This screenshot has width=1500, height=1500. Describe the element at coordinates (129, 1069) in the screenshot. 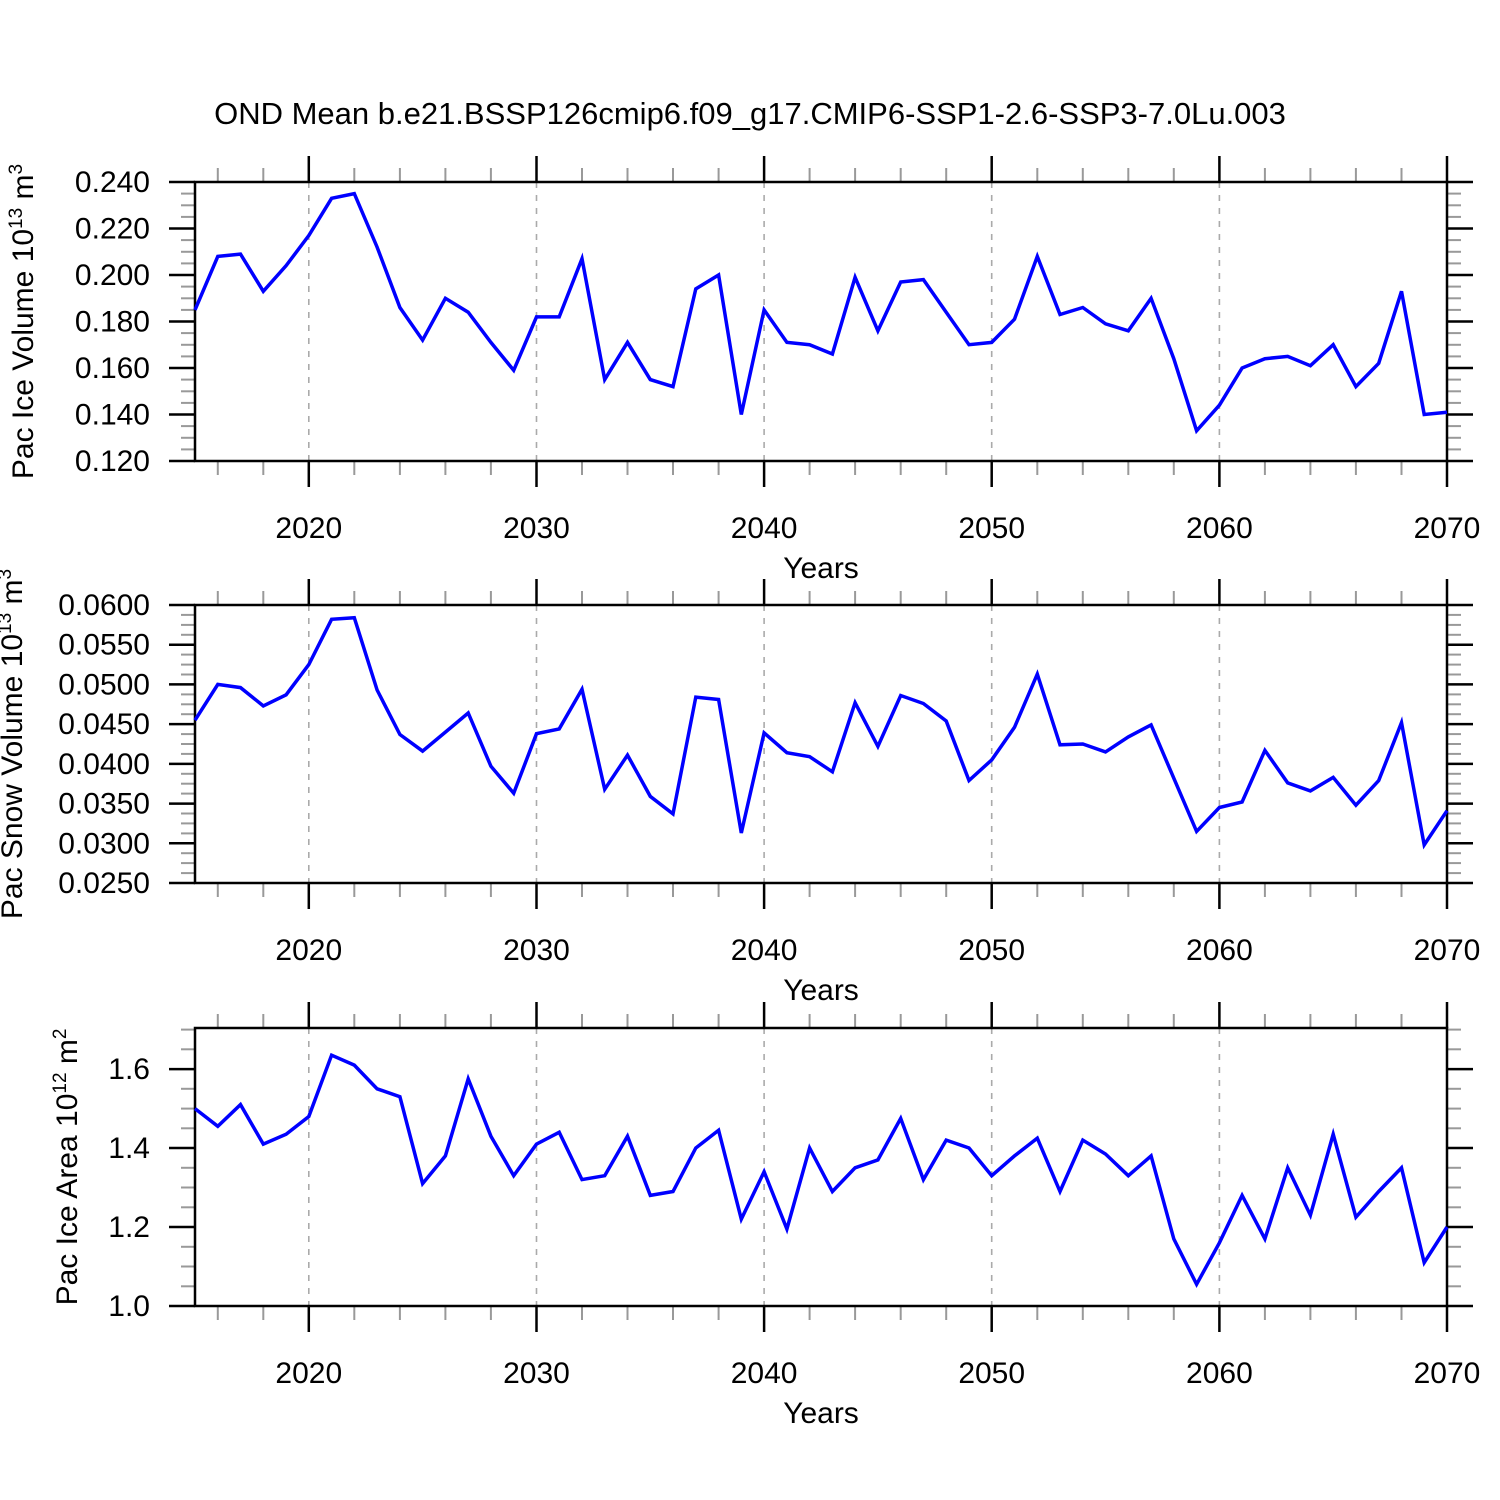

I see `y-tick-label: 1.6` at that location.